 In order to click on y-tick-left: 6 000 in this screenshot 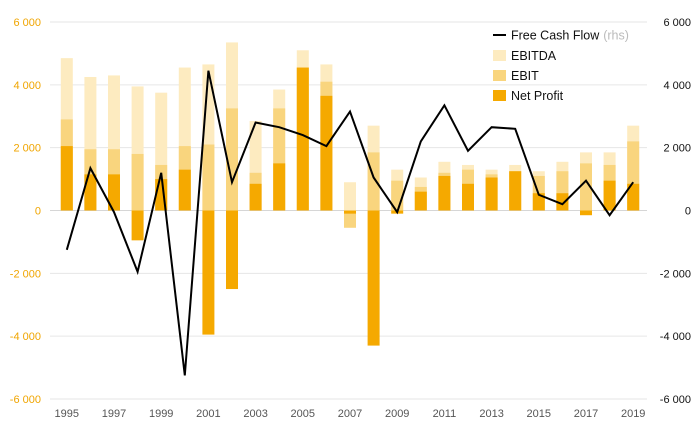, I will do `click(27, 23)`.